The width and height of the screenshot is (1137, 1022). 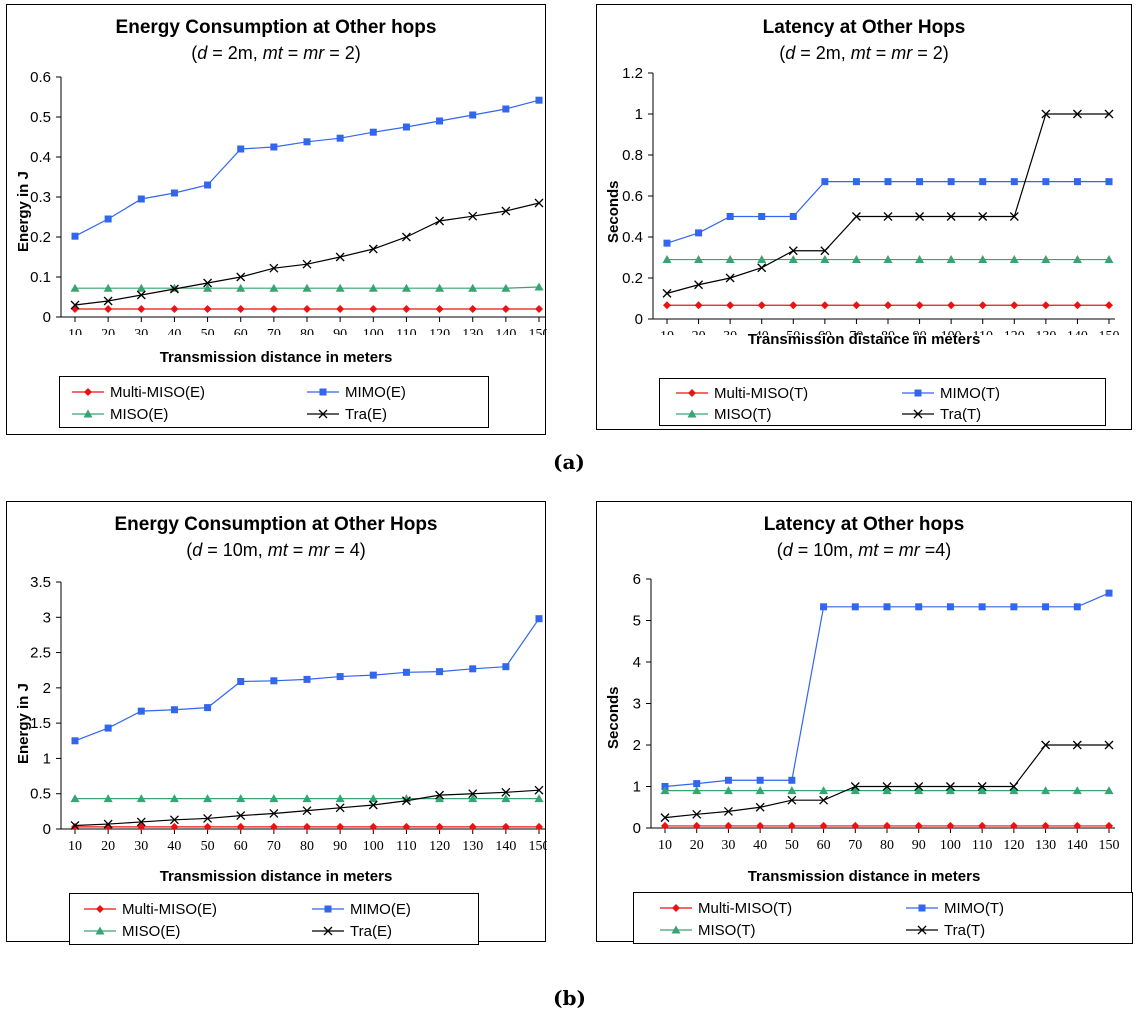 I want to click on x-tick-label: 40, so click(x=174, y=845).